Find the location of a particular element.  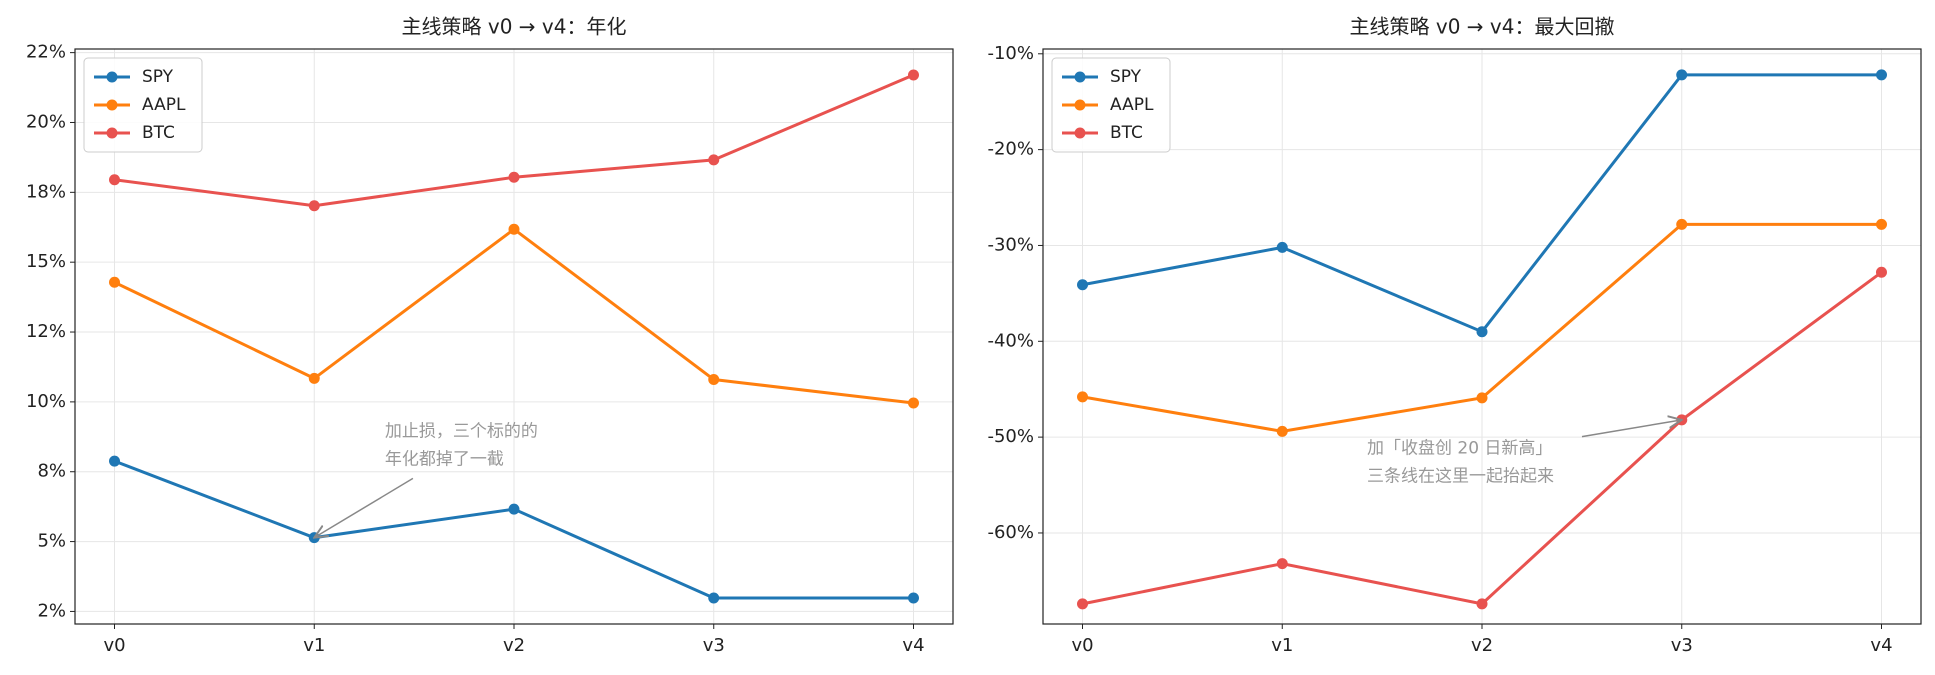

y-tick-label: 10% is located at coordinates (46, 401).